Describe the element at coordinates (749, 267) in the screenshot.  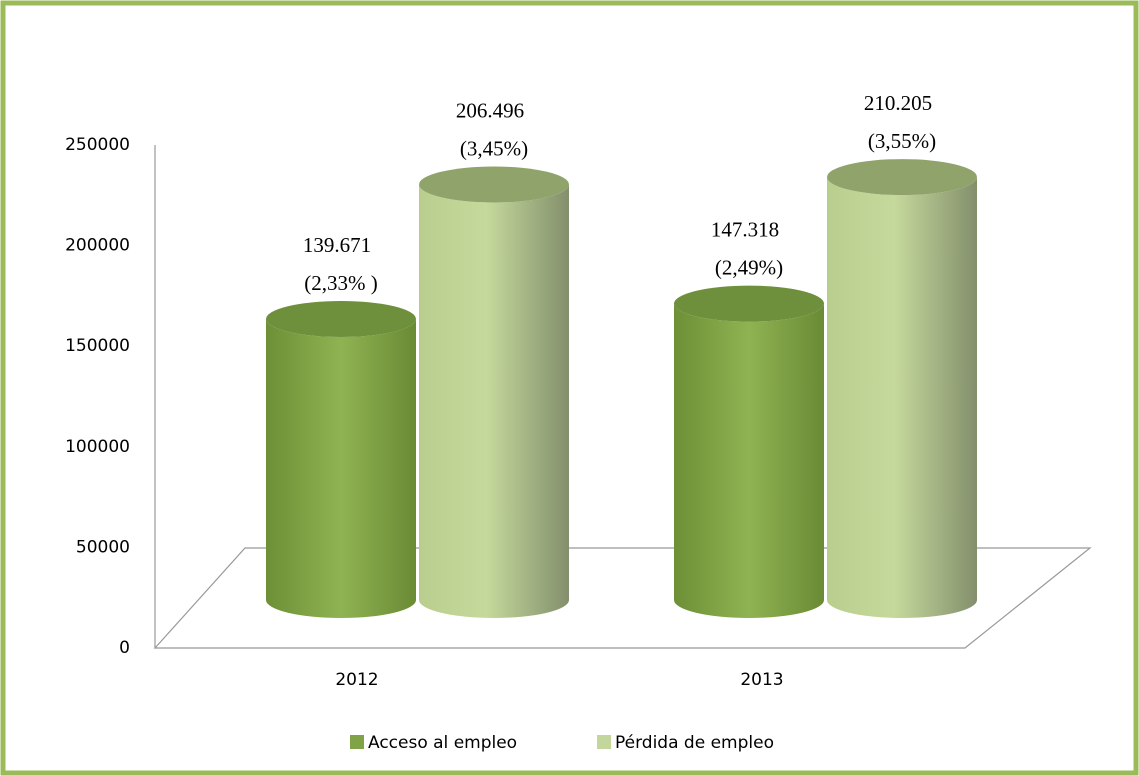
I see `percent-label: (2,49%)` at that location.